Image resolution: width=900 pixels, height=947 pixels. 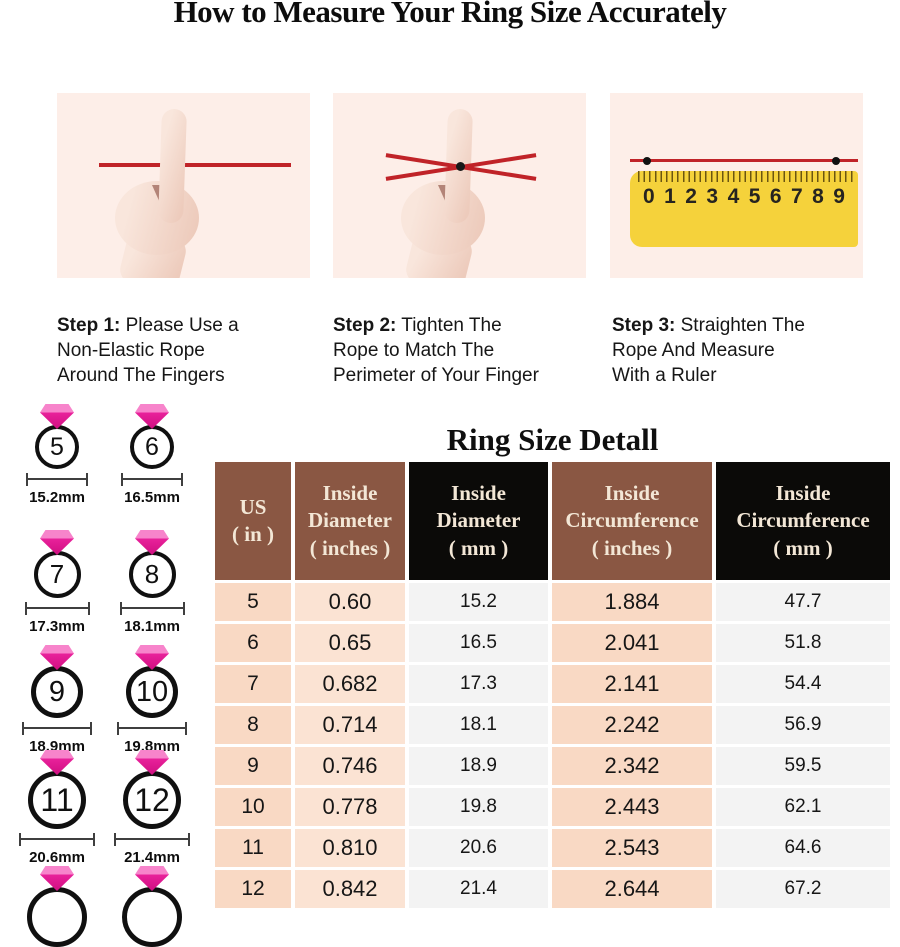 What do you see at coordinates (632, 889) in the screenshot?
I see `table-cell: 2.644` at bounding box center [632, 889].